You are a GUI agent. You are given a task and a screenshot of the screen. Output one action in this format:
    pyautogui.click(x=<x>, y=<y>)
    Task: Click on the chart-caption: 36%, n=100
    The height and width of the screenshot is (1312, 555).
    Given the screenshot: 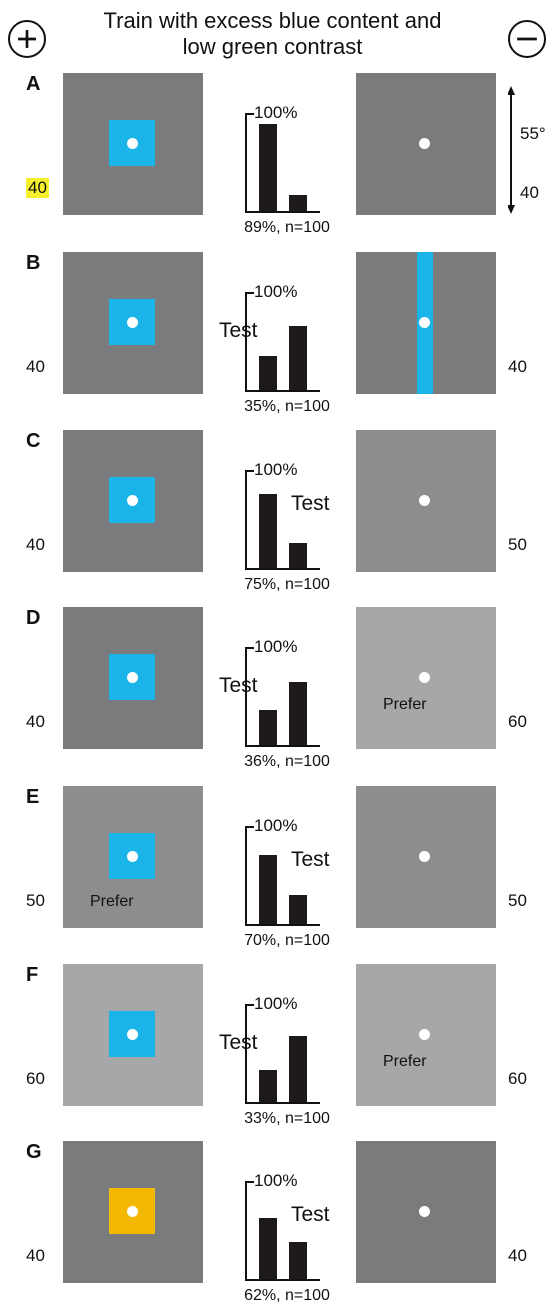 What is the action you would take?
    pyautogui.click(x=287, y=761)
    